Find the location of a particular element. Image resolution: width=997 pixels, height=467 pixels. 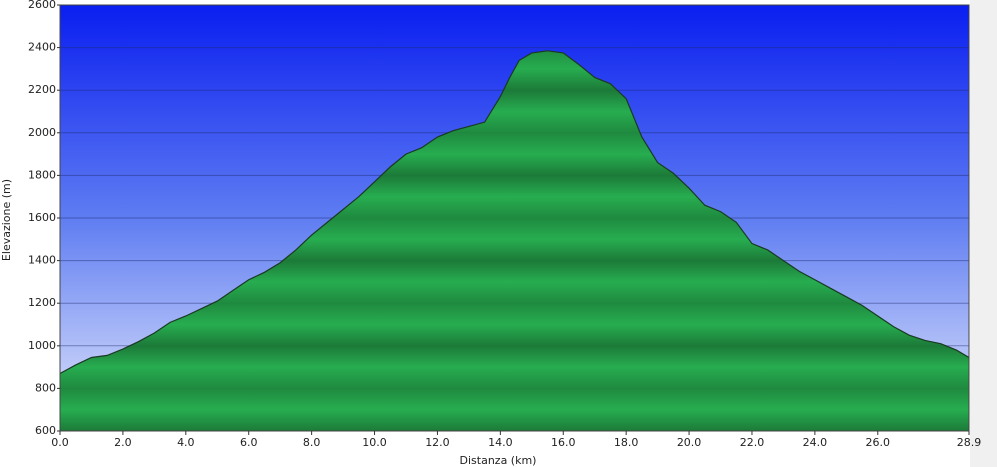

side-strip is located at coordinates (983, 233).